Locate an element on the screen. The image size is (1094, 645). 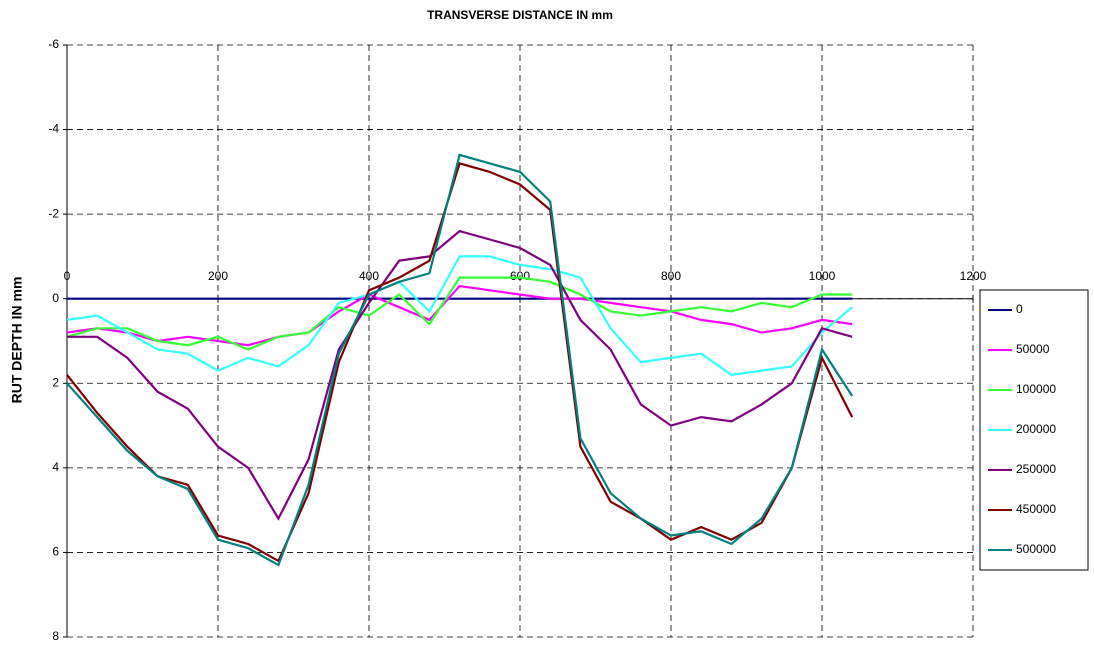
legend-label: 0 is located at coordinates (1019, 309).